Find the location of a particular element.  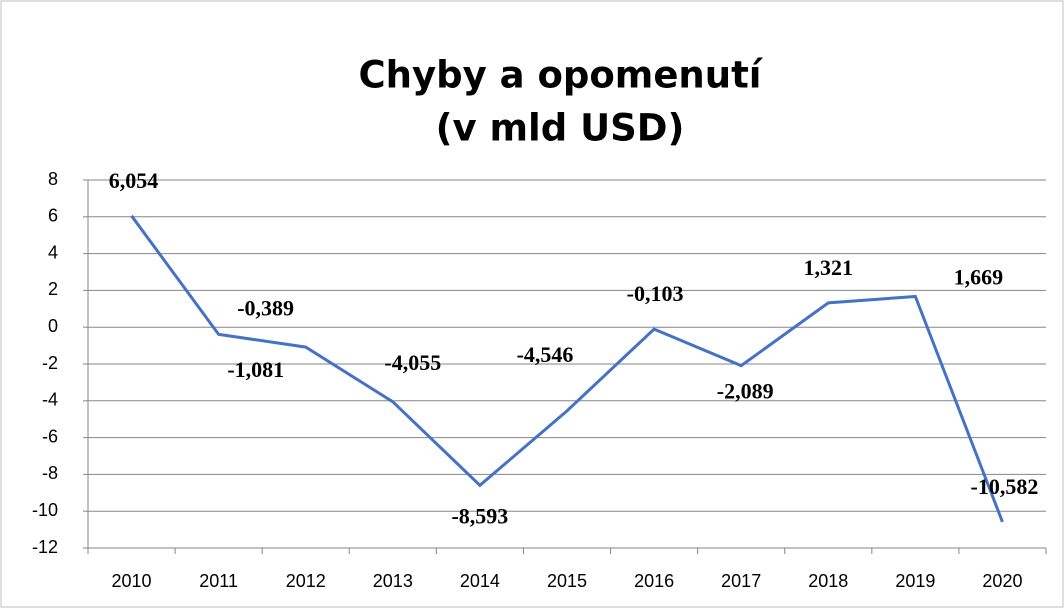

x-tick-label: 2015 is located at coordinates (567, 581).